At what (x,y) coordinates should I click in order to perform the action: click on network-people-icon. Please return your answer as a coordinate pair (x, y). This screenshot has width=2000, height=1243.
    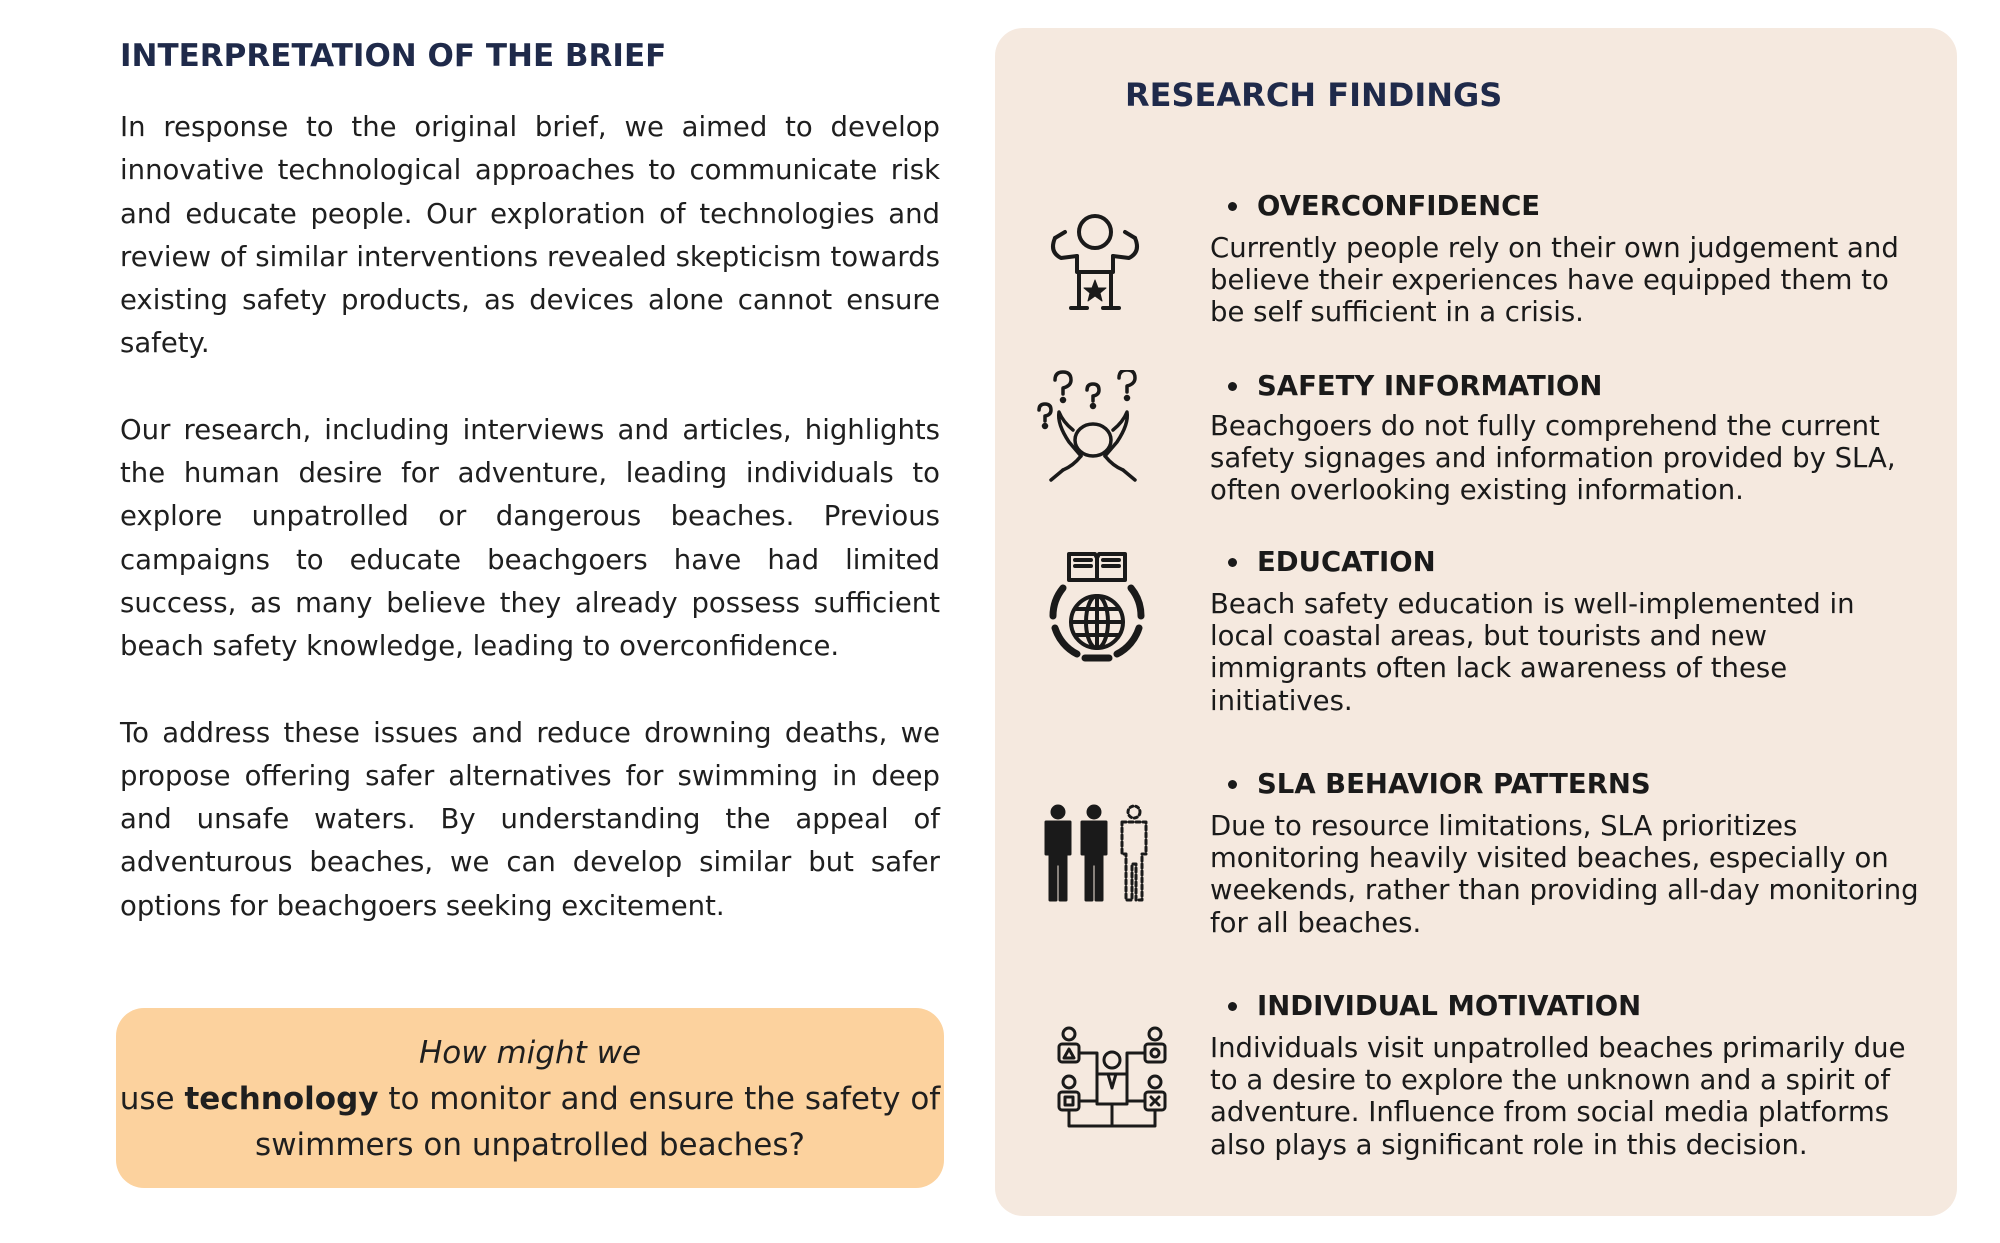
    Looking at the image, I should click on (1113, 1086).